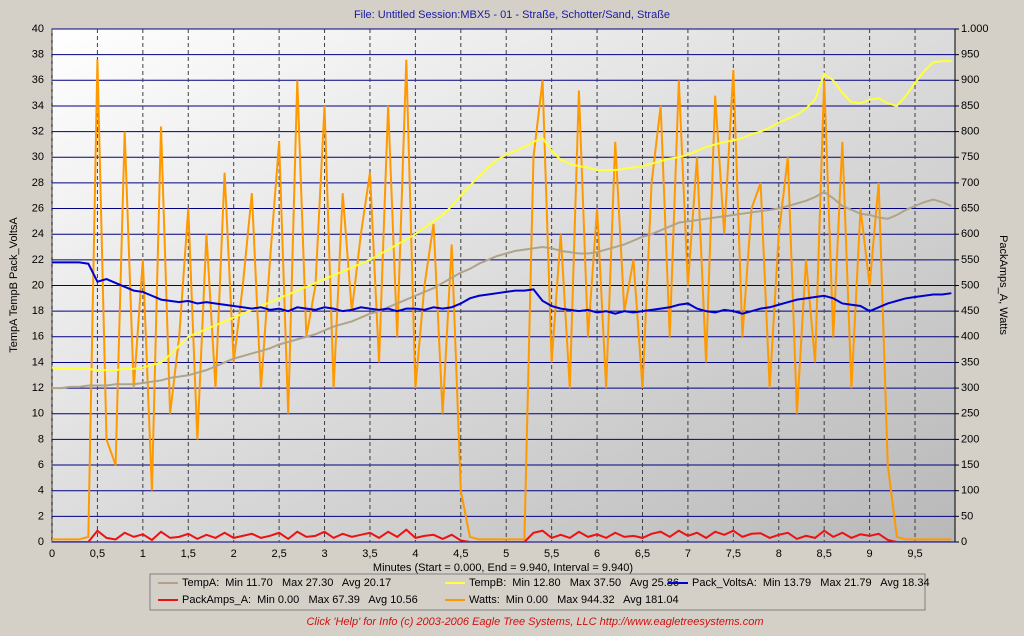  Describe the element at coordinates (970, 132) in the screenshot. I see `y2-tick-label: 800` at that location.